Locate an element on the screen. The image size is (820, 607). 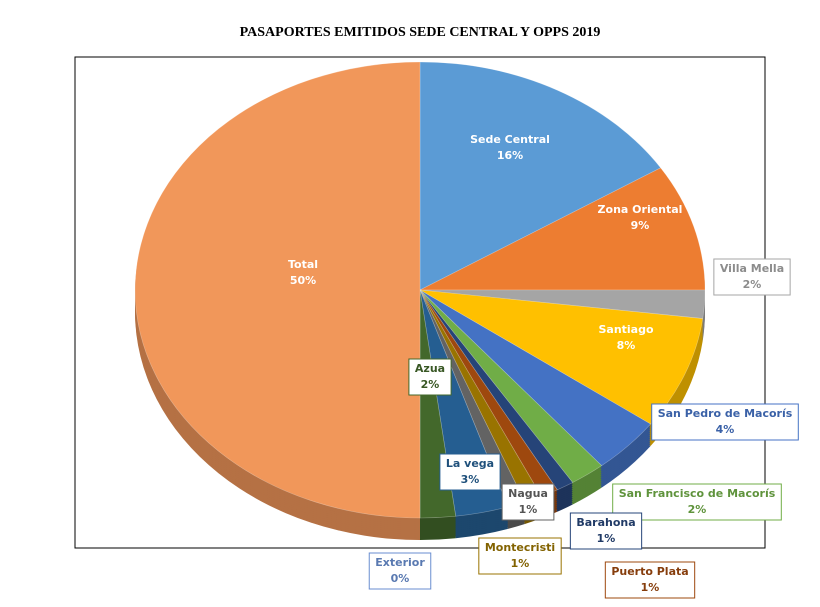
label-name: Montecristi is located at coordinates (520, 547).